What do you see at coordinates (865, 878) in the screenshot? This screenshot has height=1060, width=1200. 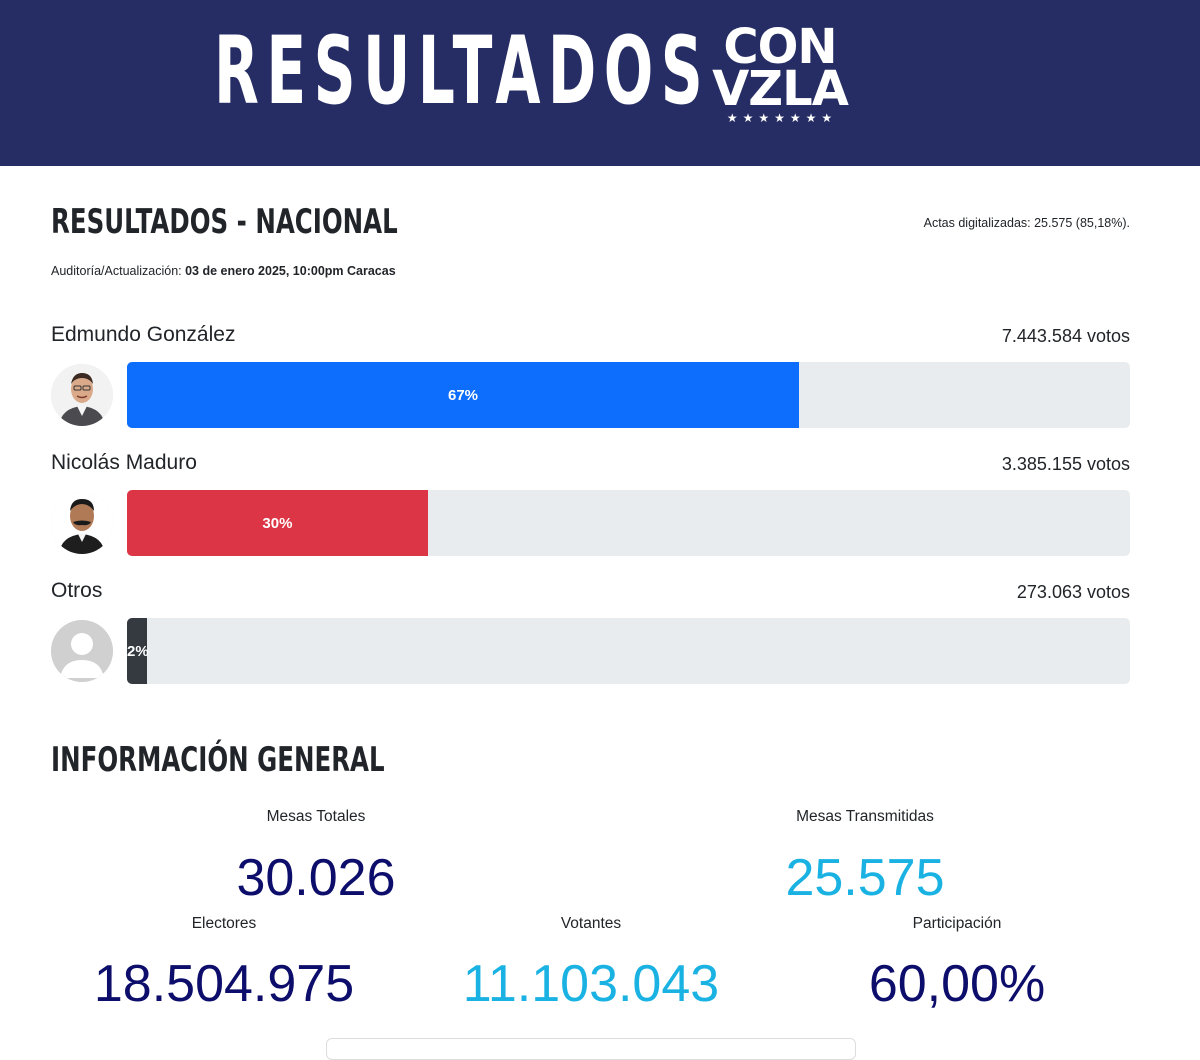 I see `mesas-transmitidas-value: 25.575` at bounding box center [865, 878].